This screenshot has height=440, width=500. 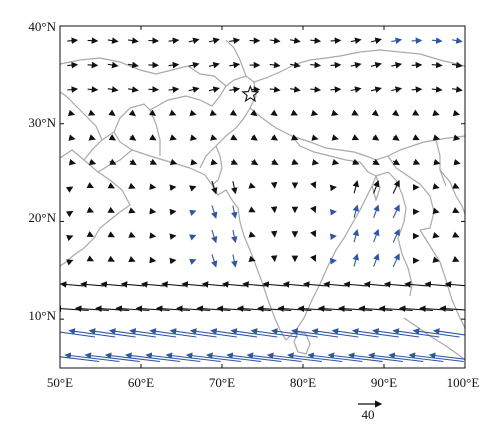 I want to click on lon-label-100e: 100°E, so click(x=463, y=382).